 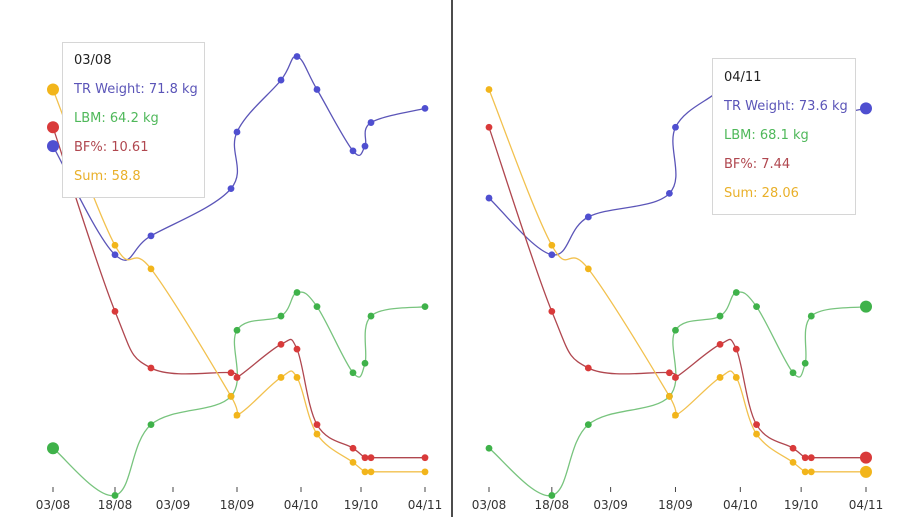 What do you see at coordinates (116, 118) in the screenshot?
I see `tooltip-lbm: LBM: 64.2 kg` at bounding box center [116, 118].